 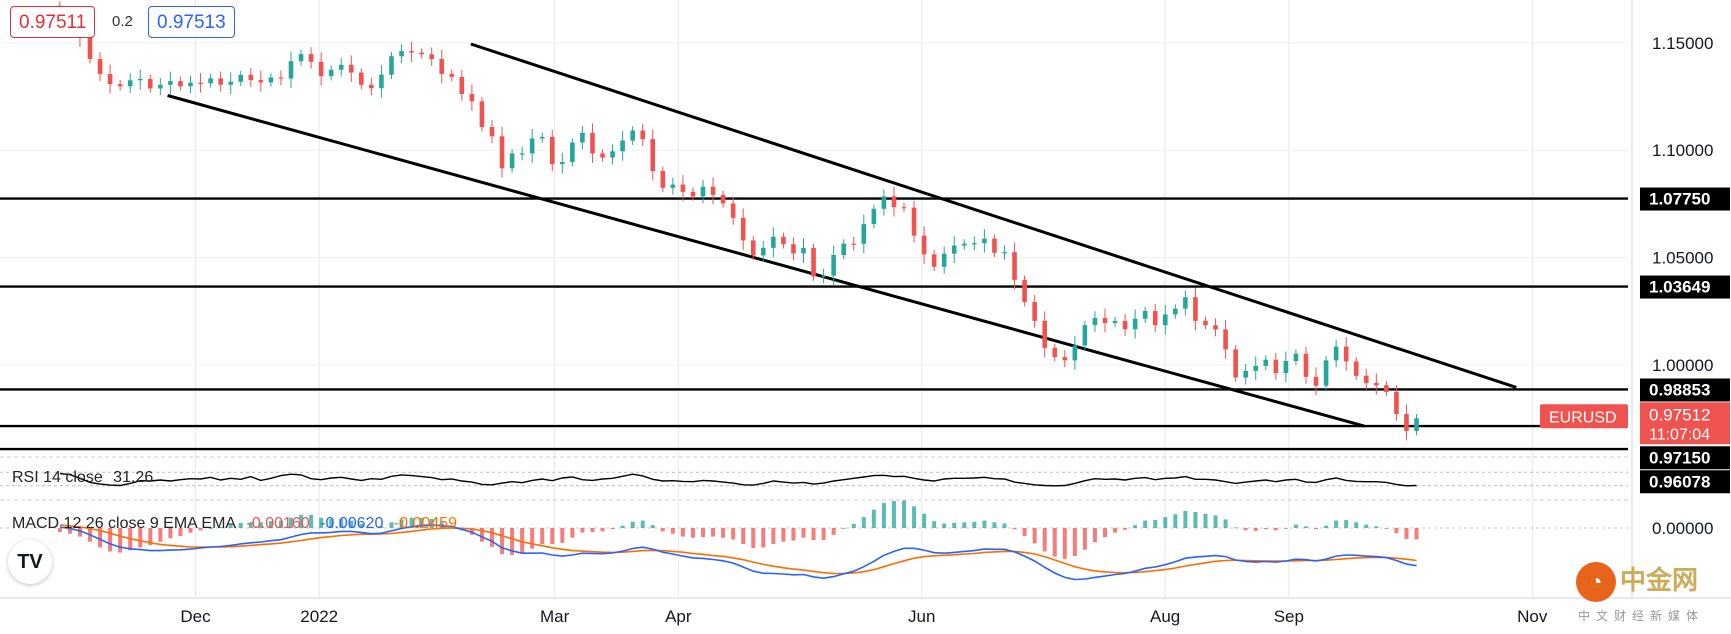 What do you see at coordinates (30, 562) in the screenshot?
I see `tradingview-logo-icon: TV` at bounding box center [30, 562].